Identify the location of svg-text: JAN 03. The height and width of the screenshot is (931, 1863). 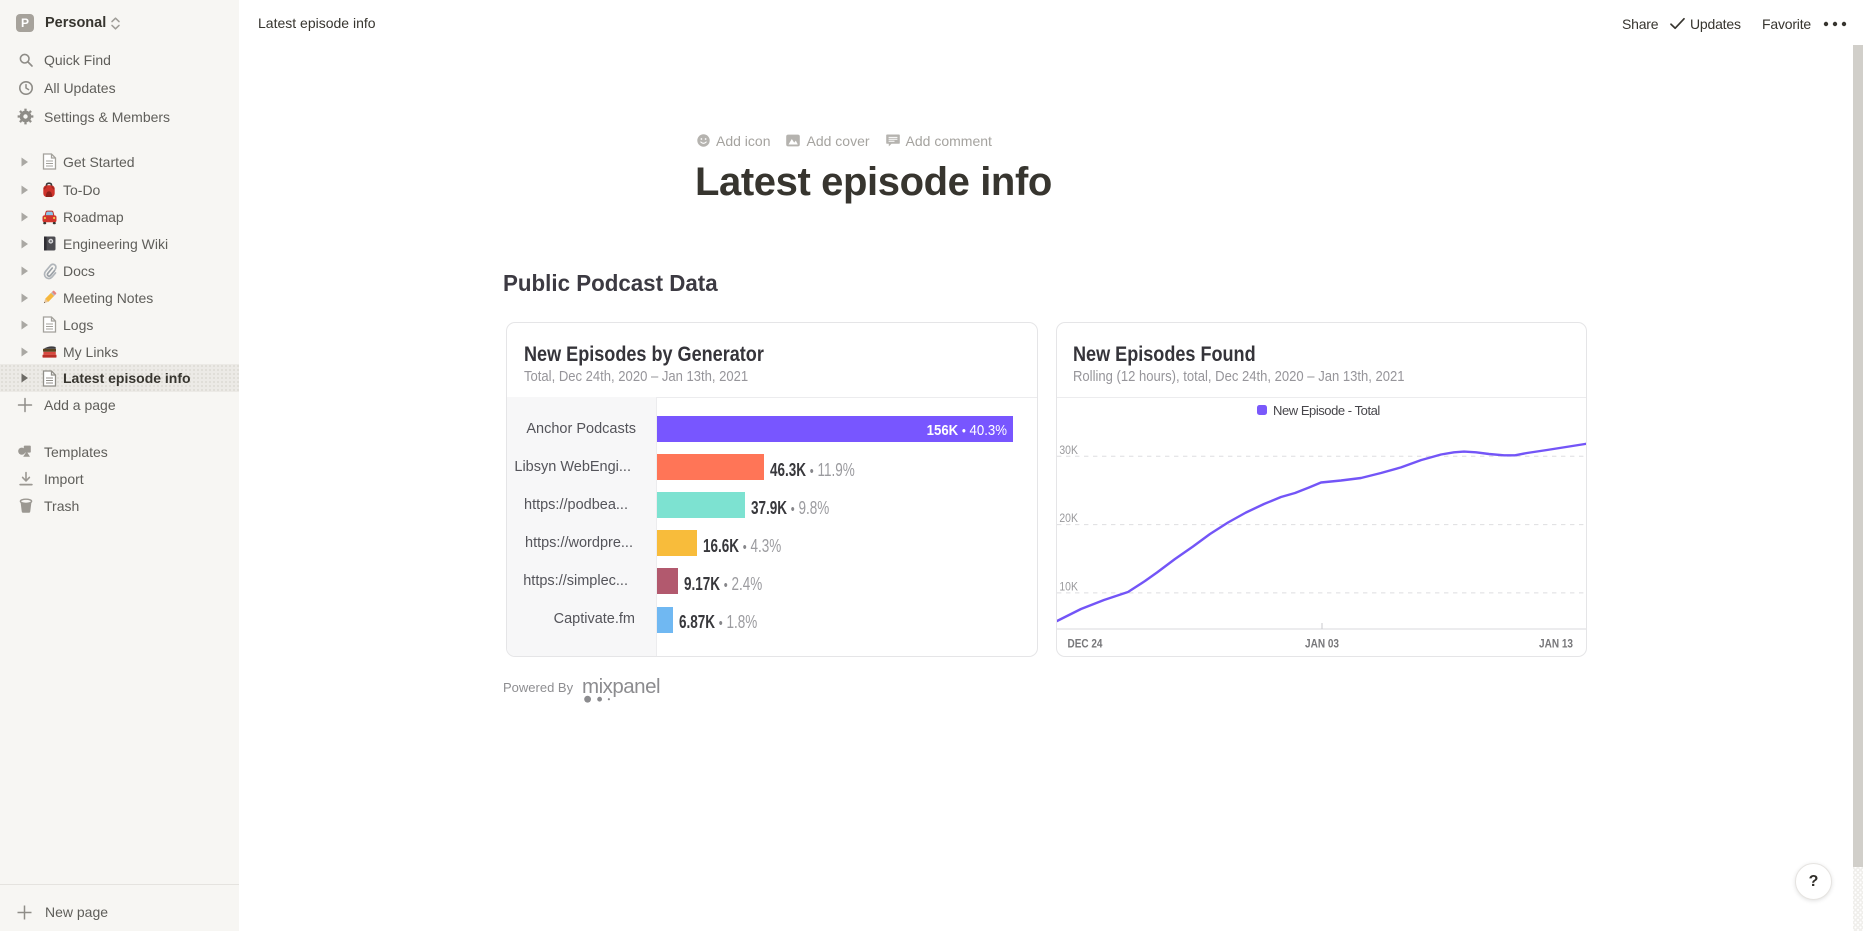
(1322, 643).